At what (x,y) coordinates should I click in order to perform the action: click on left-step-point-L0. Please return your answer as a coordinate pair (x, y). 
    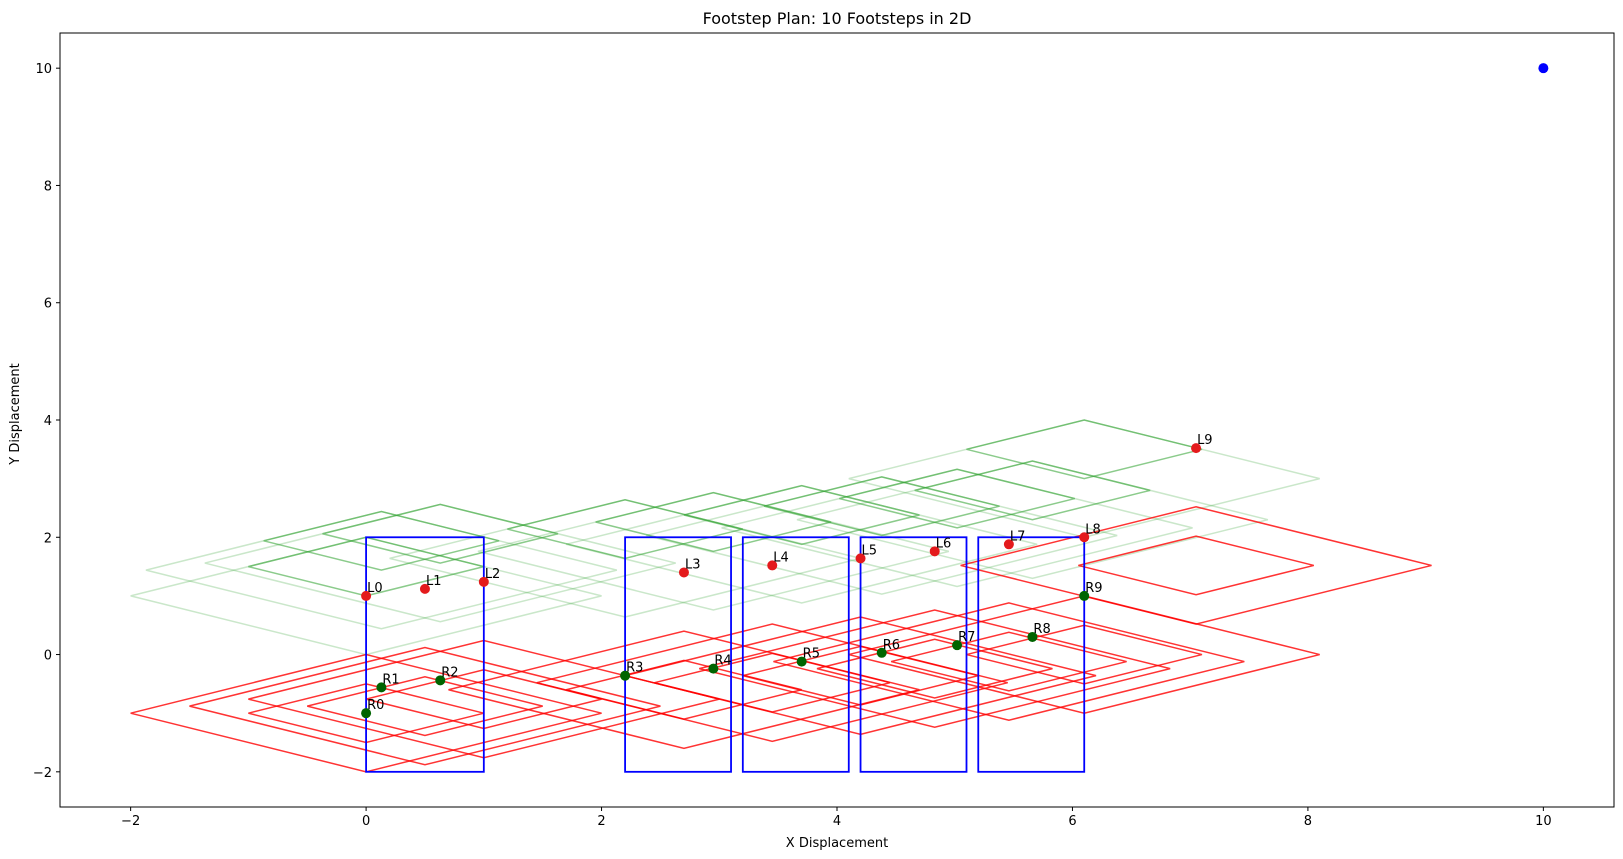
    Looking at the image, I should click on (366, 595).